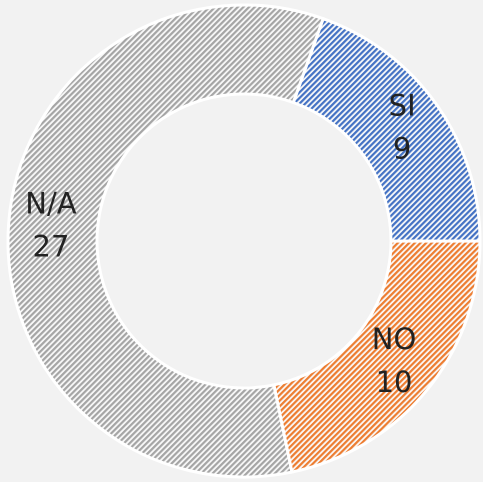 This screenshot has width=483, height=482. I want to click on slice-value: 9, so click(402, 149).